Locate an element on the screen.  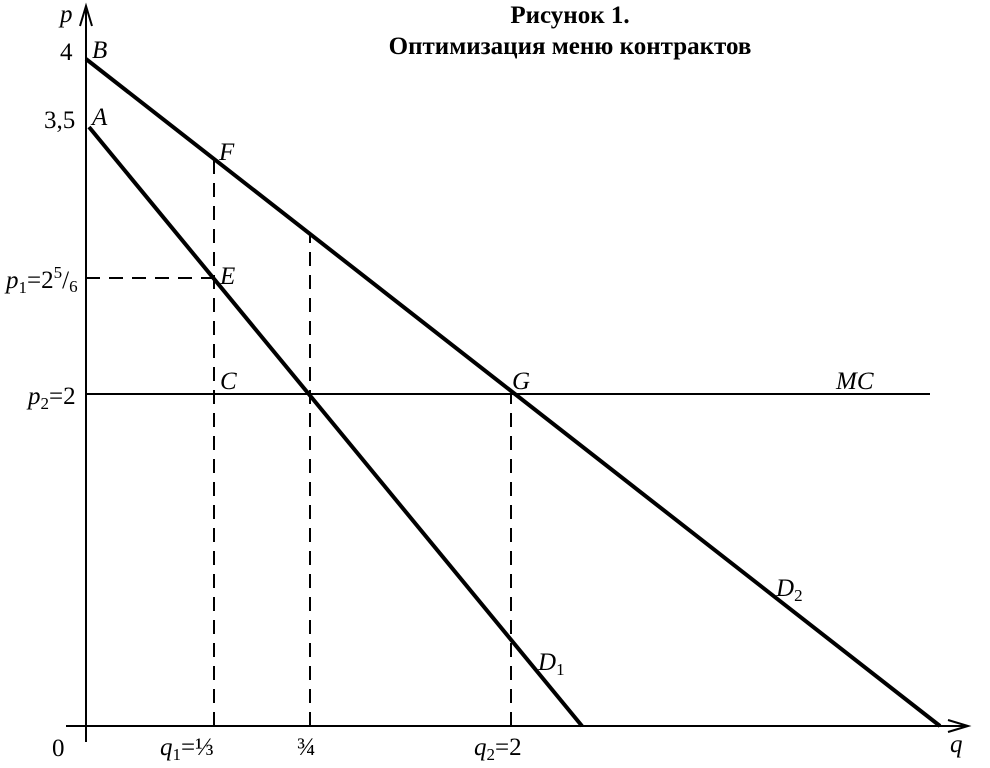
x-tick-q1: q1=⅓ is located at coordinates (187, 749).